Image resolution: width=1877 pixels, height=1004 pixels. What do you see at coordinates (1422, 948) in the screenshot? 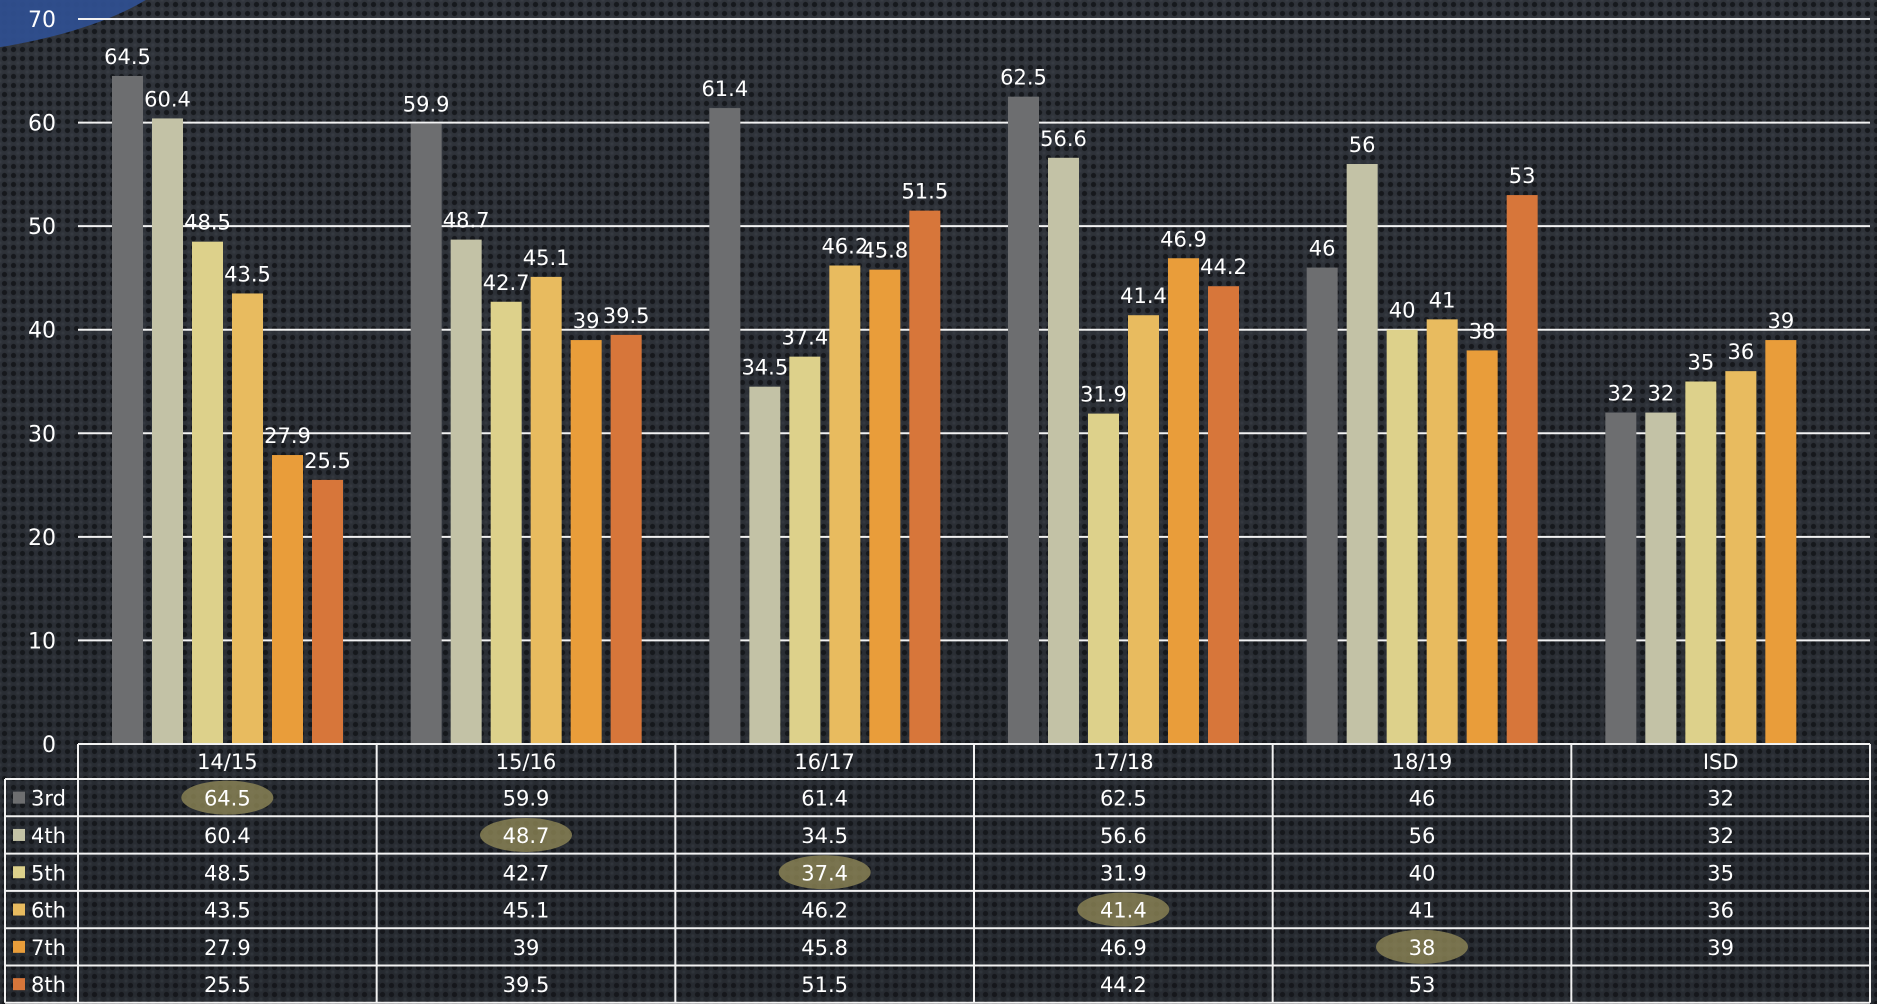
I see `table-cell-value: 38` at bounding box center [1422, 948].